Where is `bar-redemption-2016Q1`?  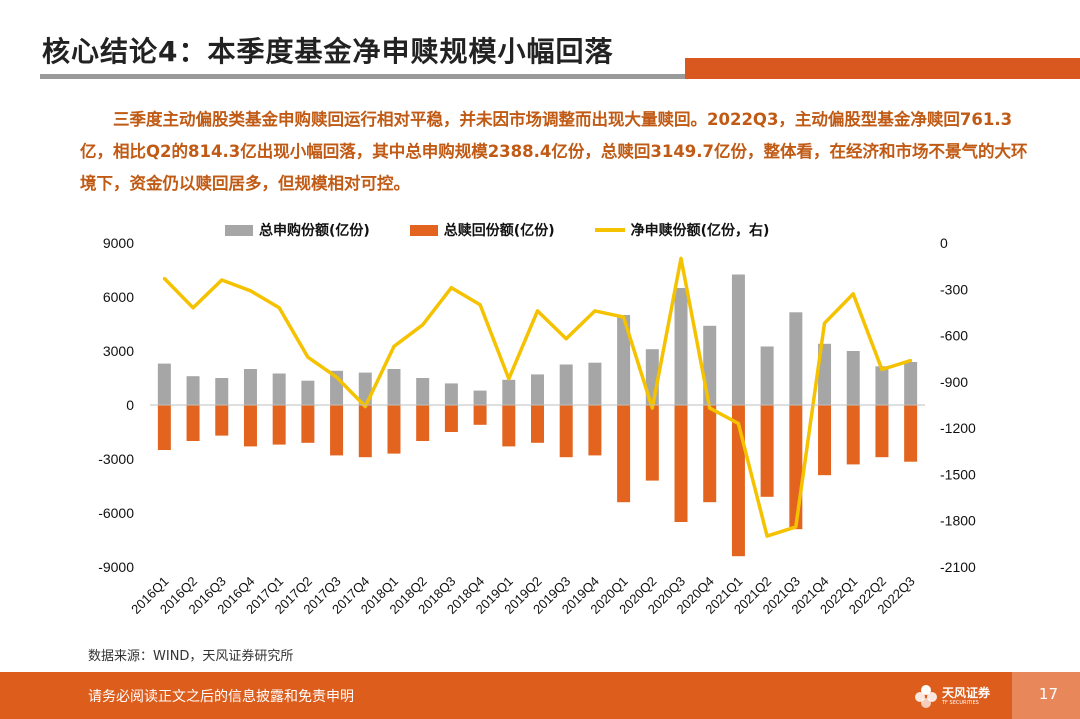 bar-redemption-2016Q1 is located at coordinates (164, 427).